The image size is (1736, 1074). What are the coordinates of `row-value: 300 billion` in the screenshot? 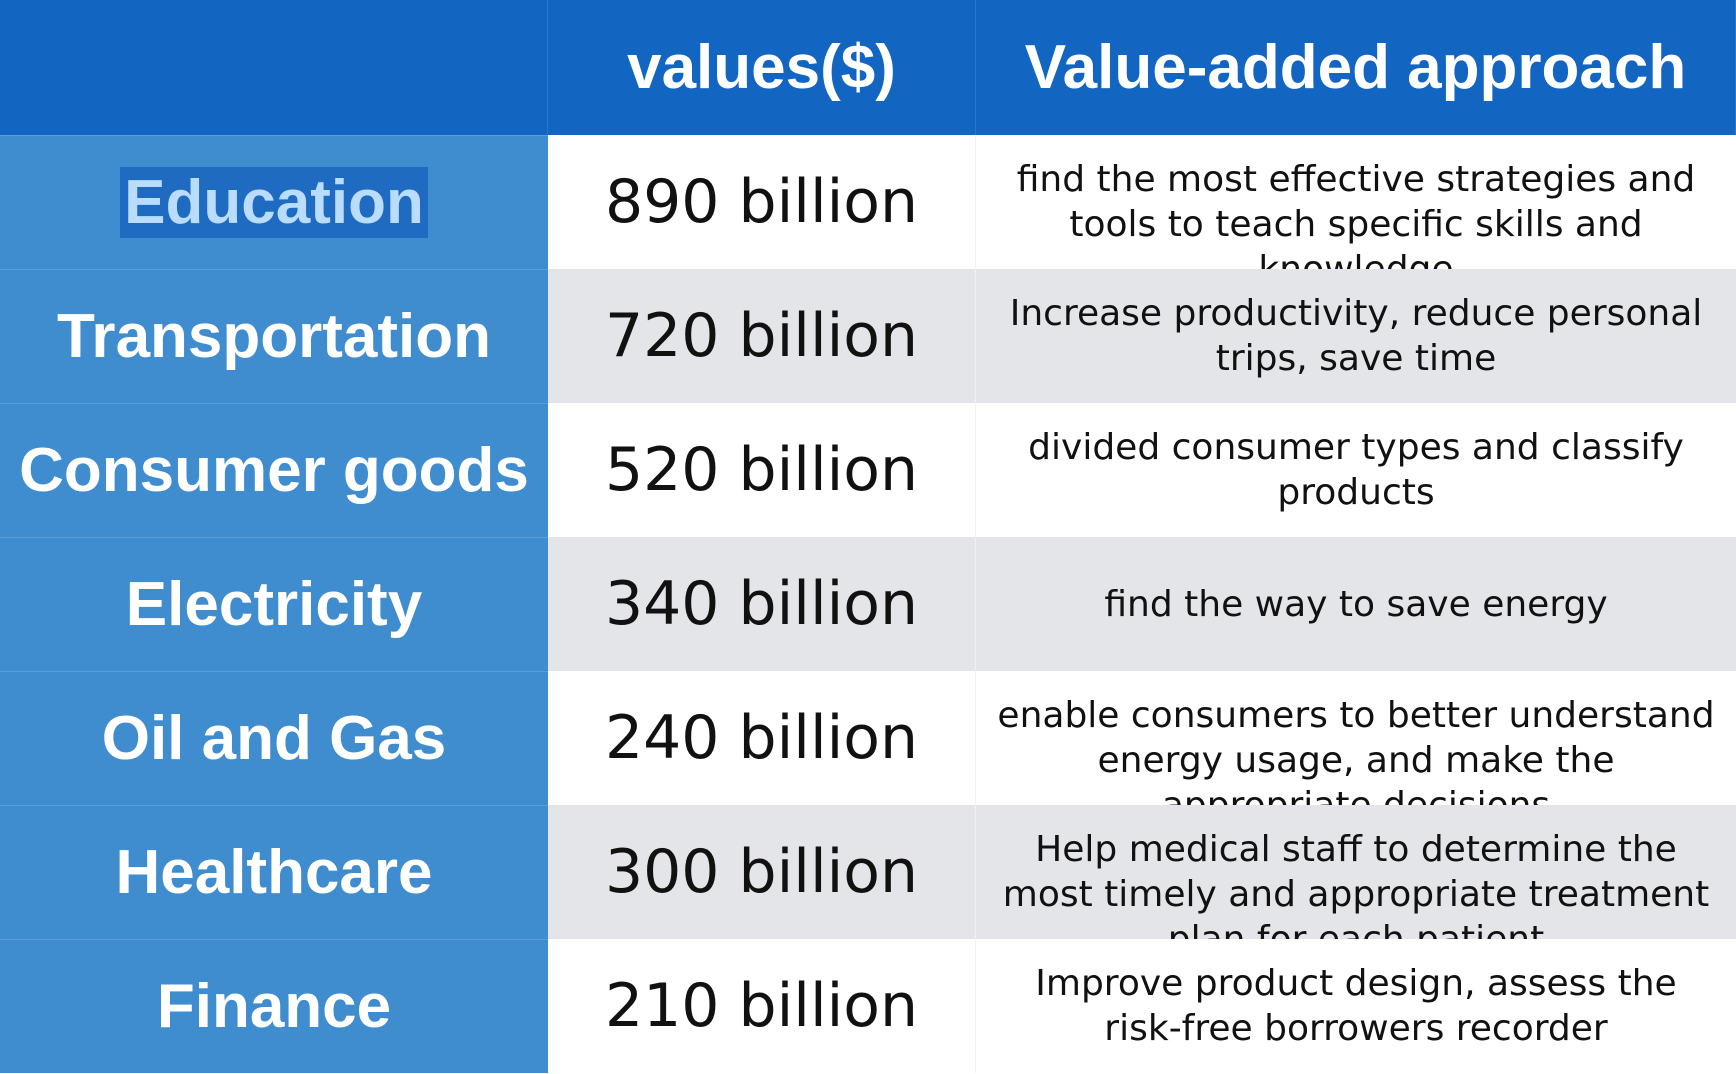 It's located at (762, 872).